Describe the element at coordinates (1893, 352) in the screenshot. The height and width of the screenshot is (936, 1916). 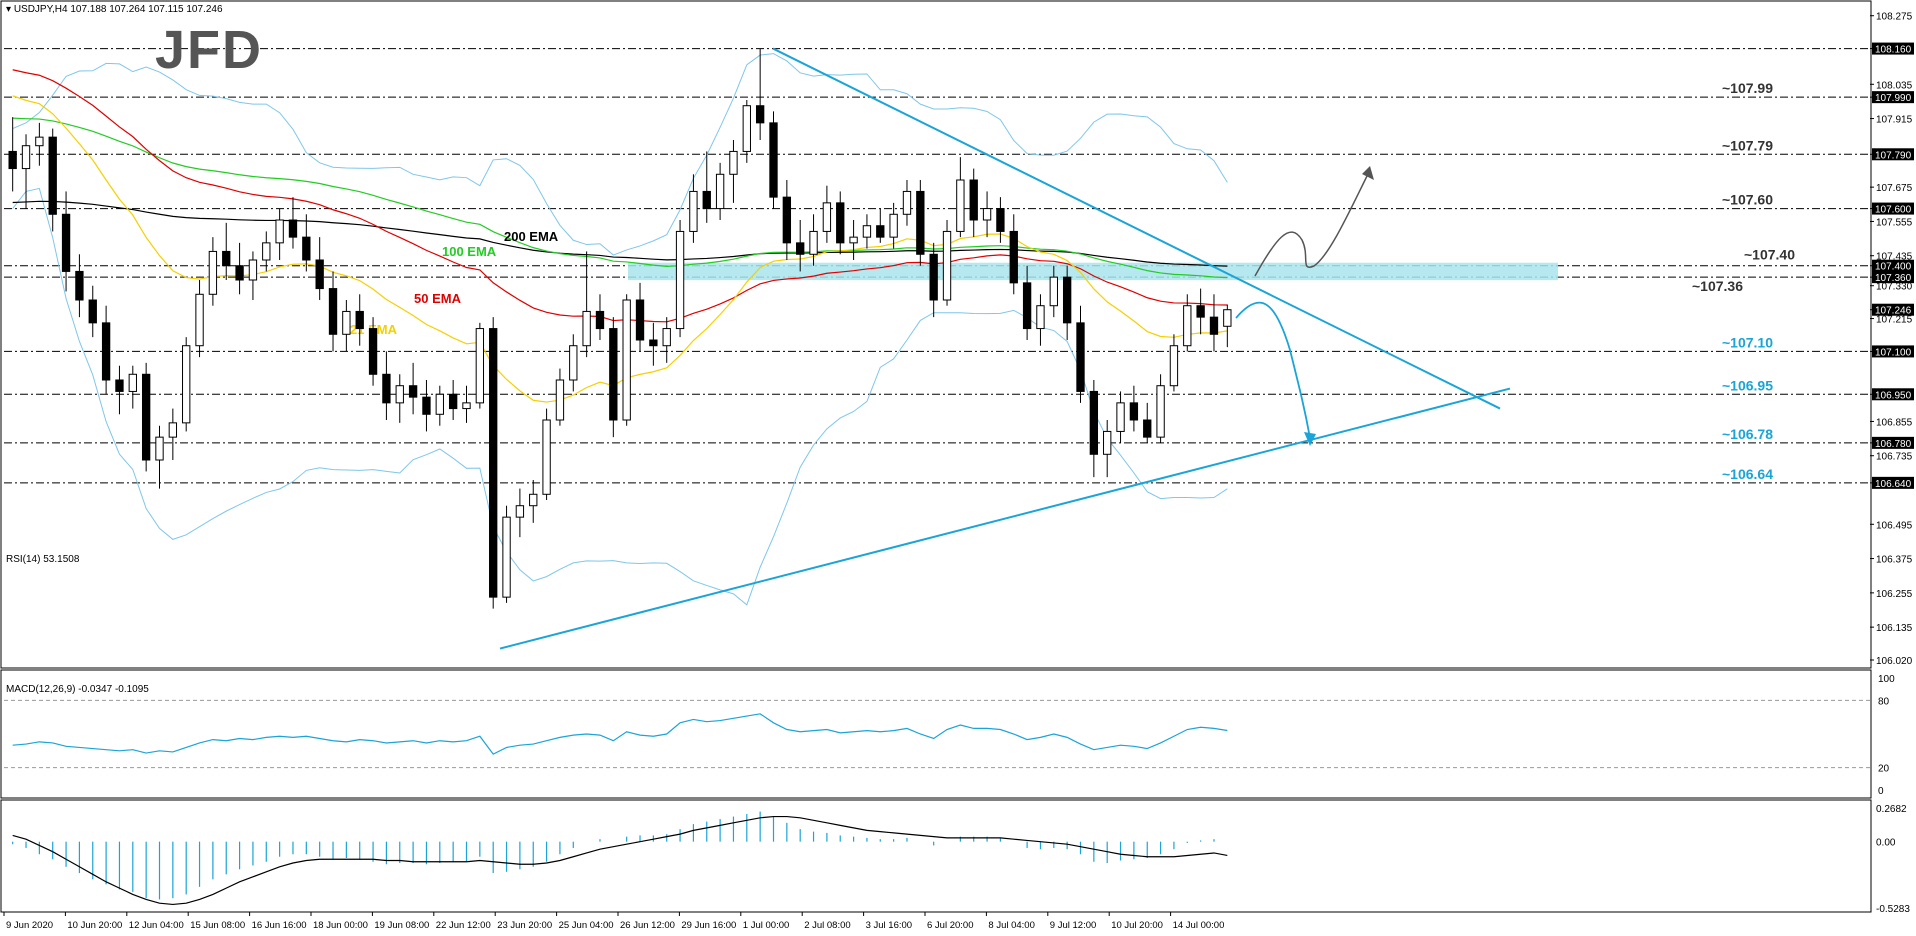
I see `price-tag-label: 107.100` at that location.